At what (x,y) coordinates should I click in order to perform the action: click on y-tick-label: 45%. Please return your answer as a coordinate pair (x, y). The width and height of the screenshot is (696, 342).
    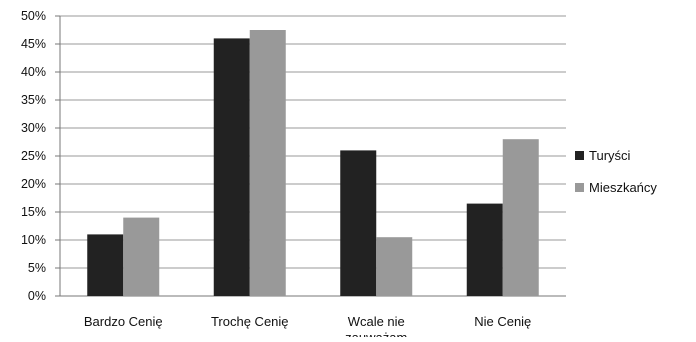
    Looking at the image, I should click on (33, 44).